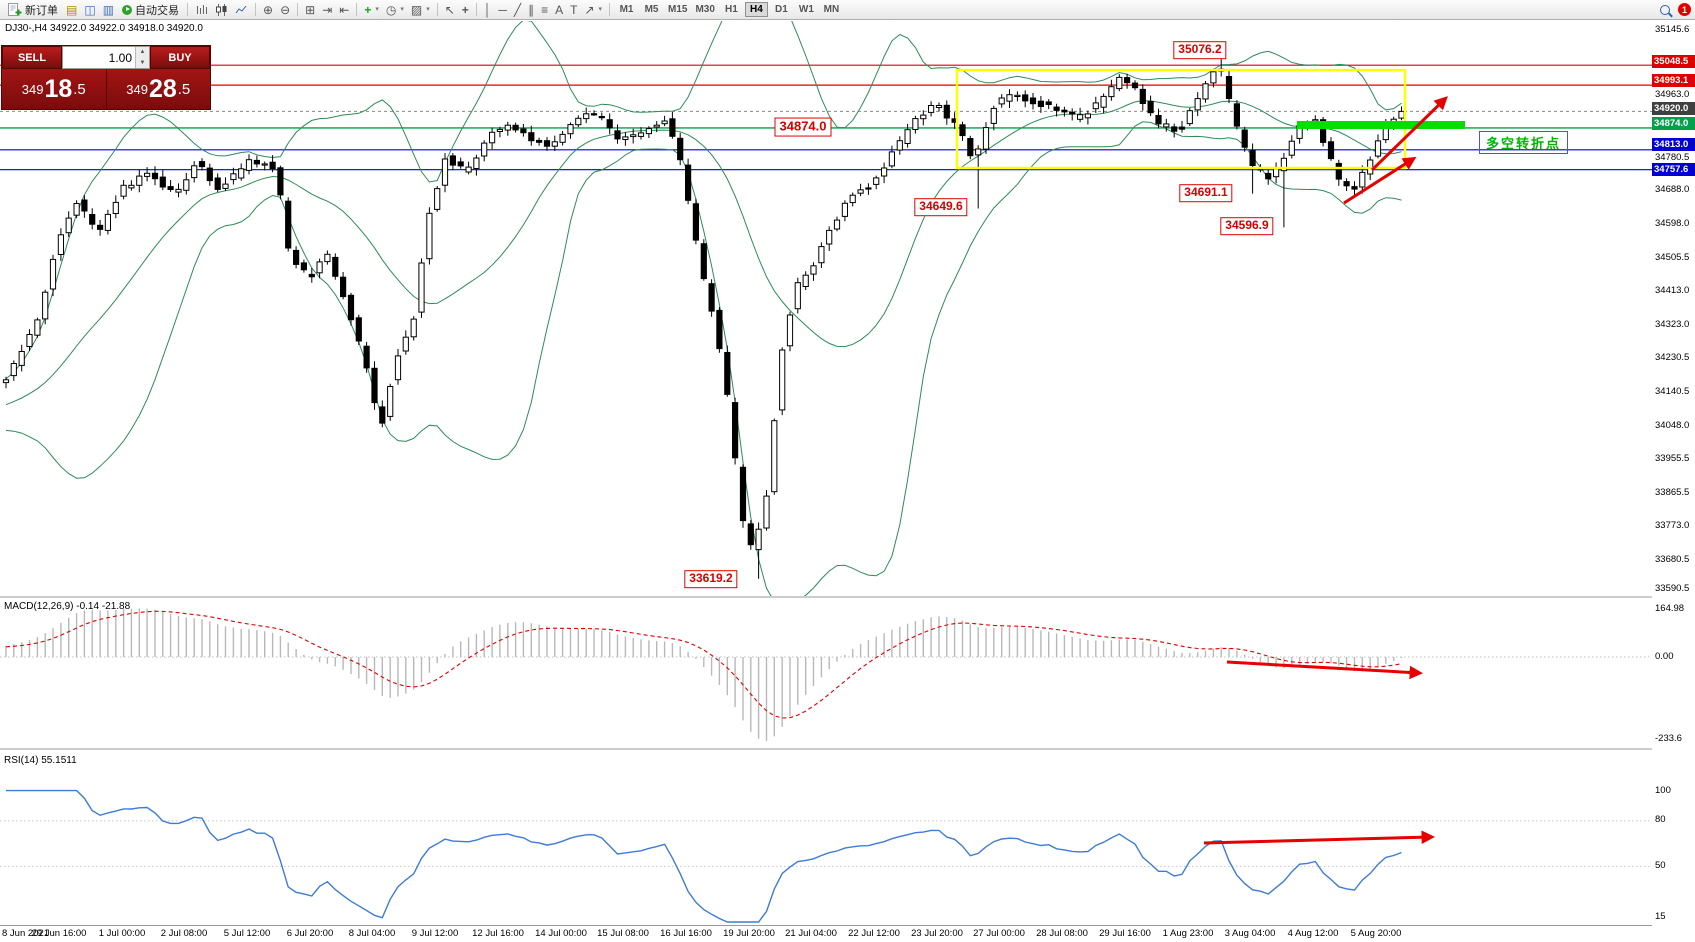 Image resolution: width=1695 pixels, height=942 pixels. What do you see at coordinates (1668, 738) in the screenshot?
I see `axis-label: -233.6` at bounding box center [1668, 738].